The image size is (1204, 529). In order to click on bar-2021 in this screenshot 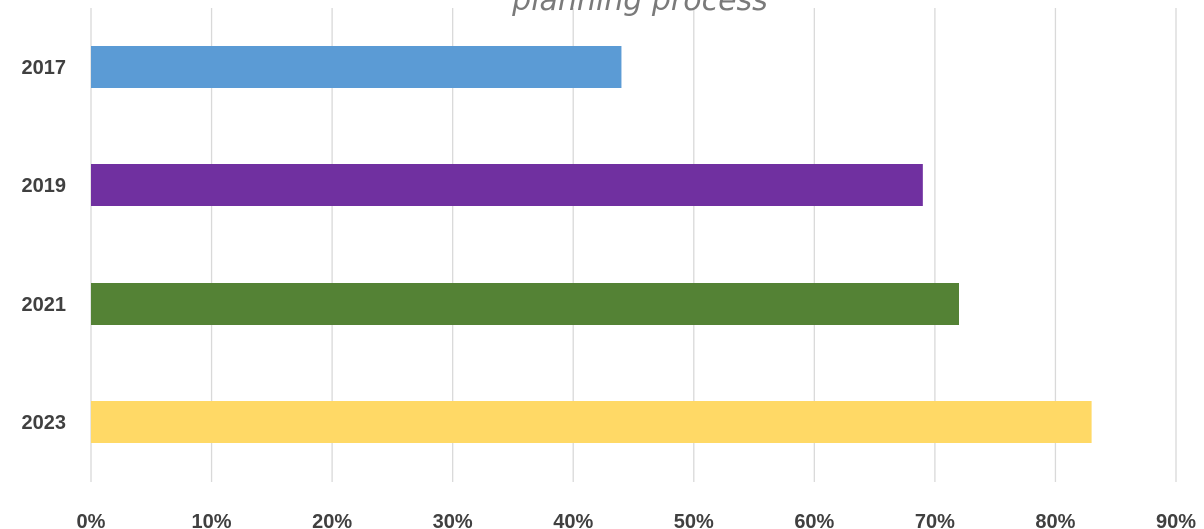, I will do `click(525, 304)`.